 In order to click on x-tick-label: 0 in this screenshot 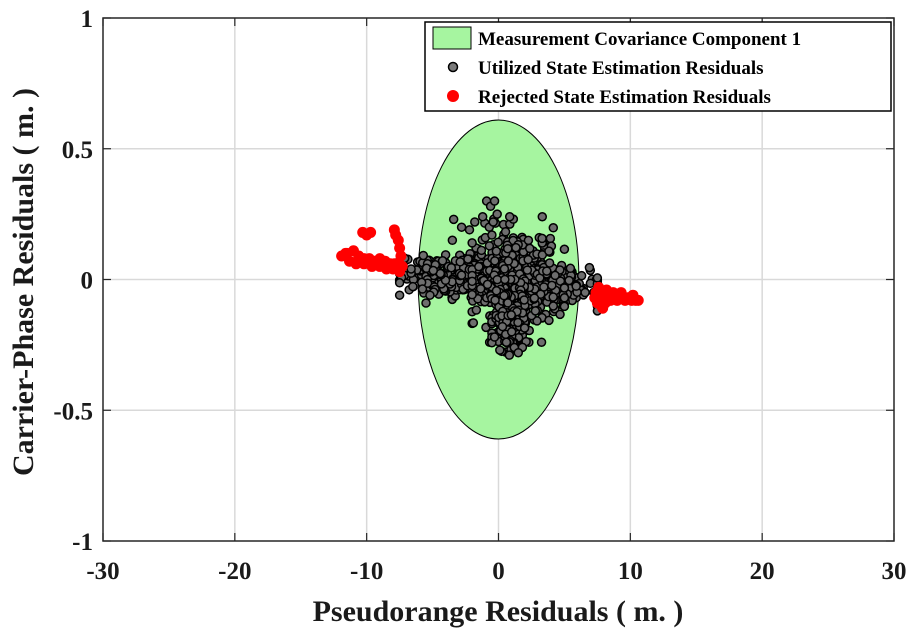, I will do `click(498, 571)`.